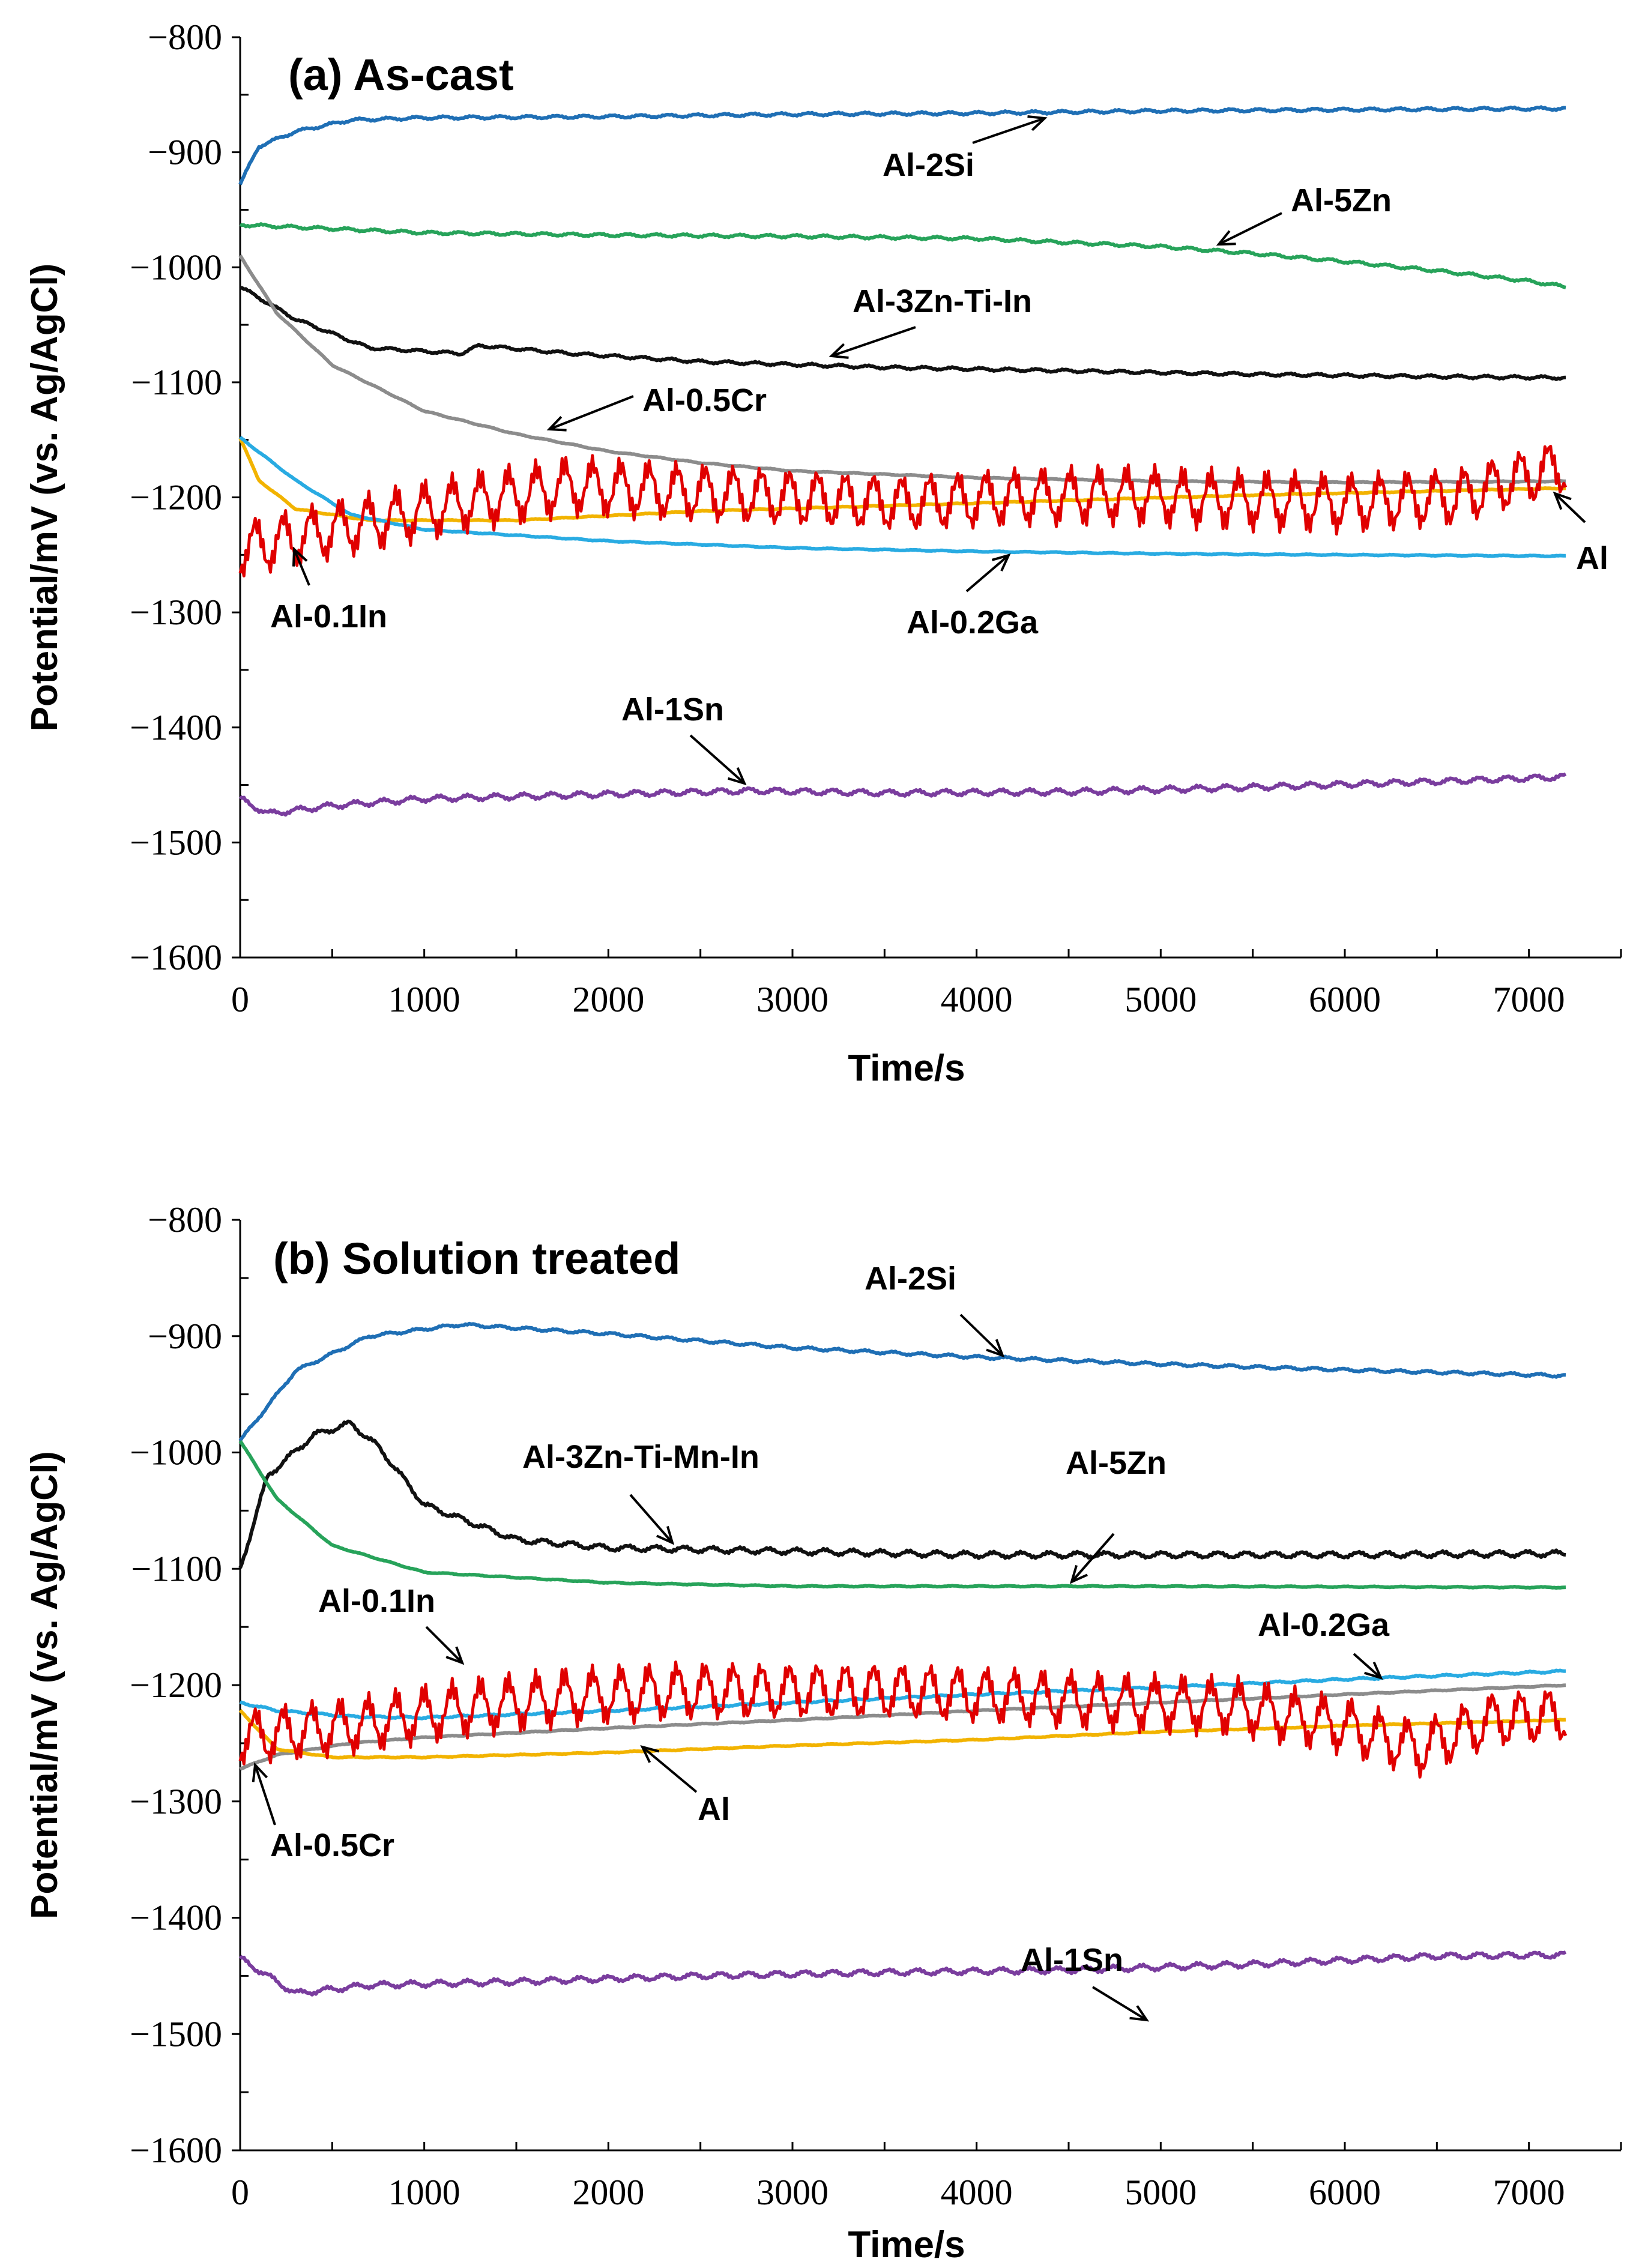  I want to click on series-line-al-0-2ga, so click(902, 497).